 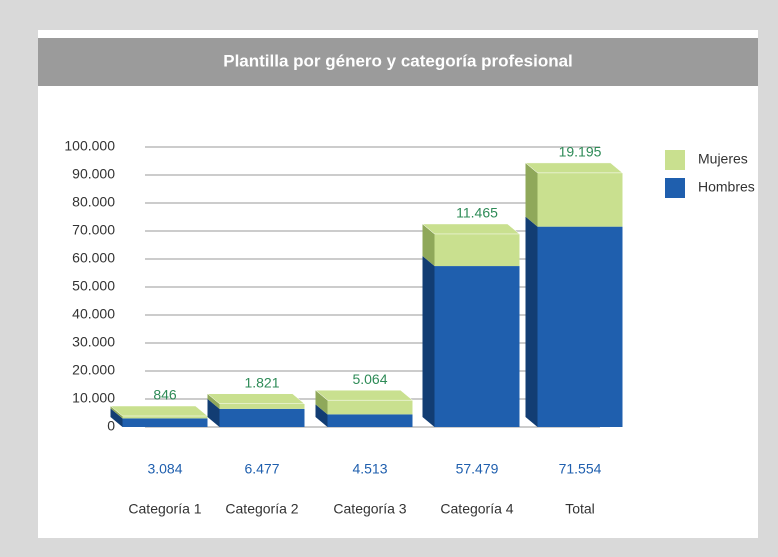 What do you see at coordinates (111, 426) in the screenshot?
I see `y-tick-label: 0` at bounding box center [111, 426].